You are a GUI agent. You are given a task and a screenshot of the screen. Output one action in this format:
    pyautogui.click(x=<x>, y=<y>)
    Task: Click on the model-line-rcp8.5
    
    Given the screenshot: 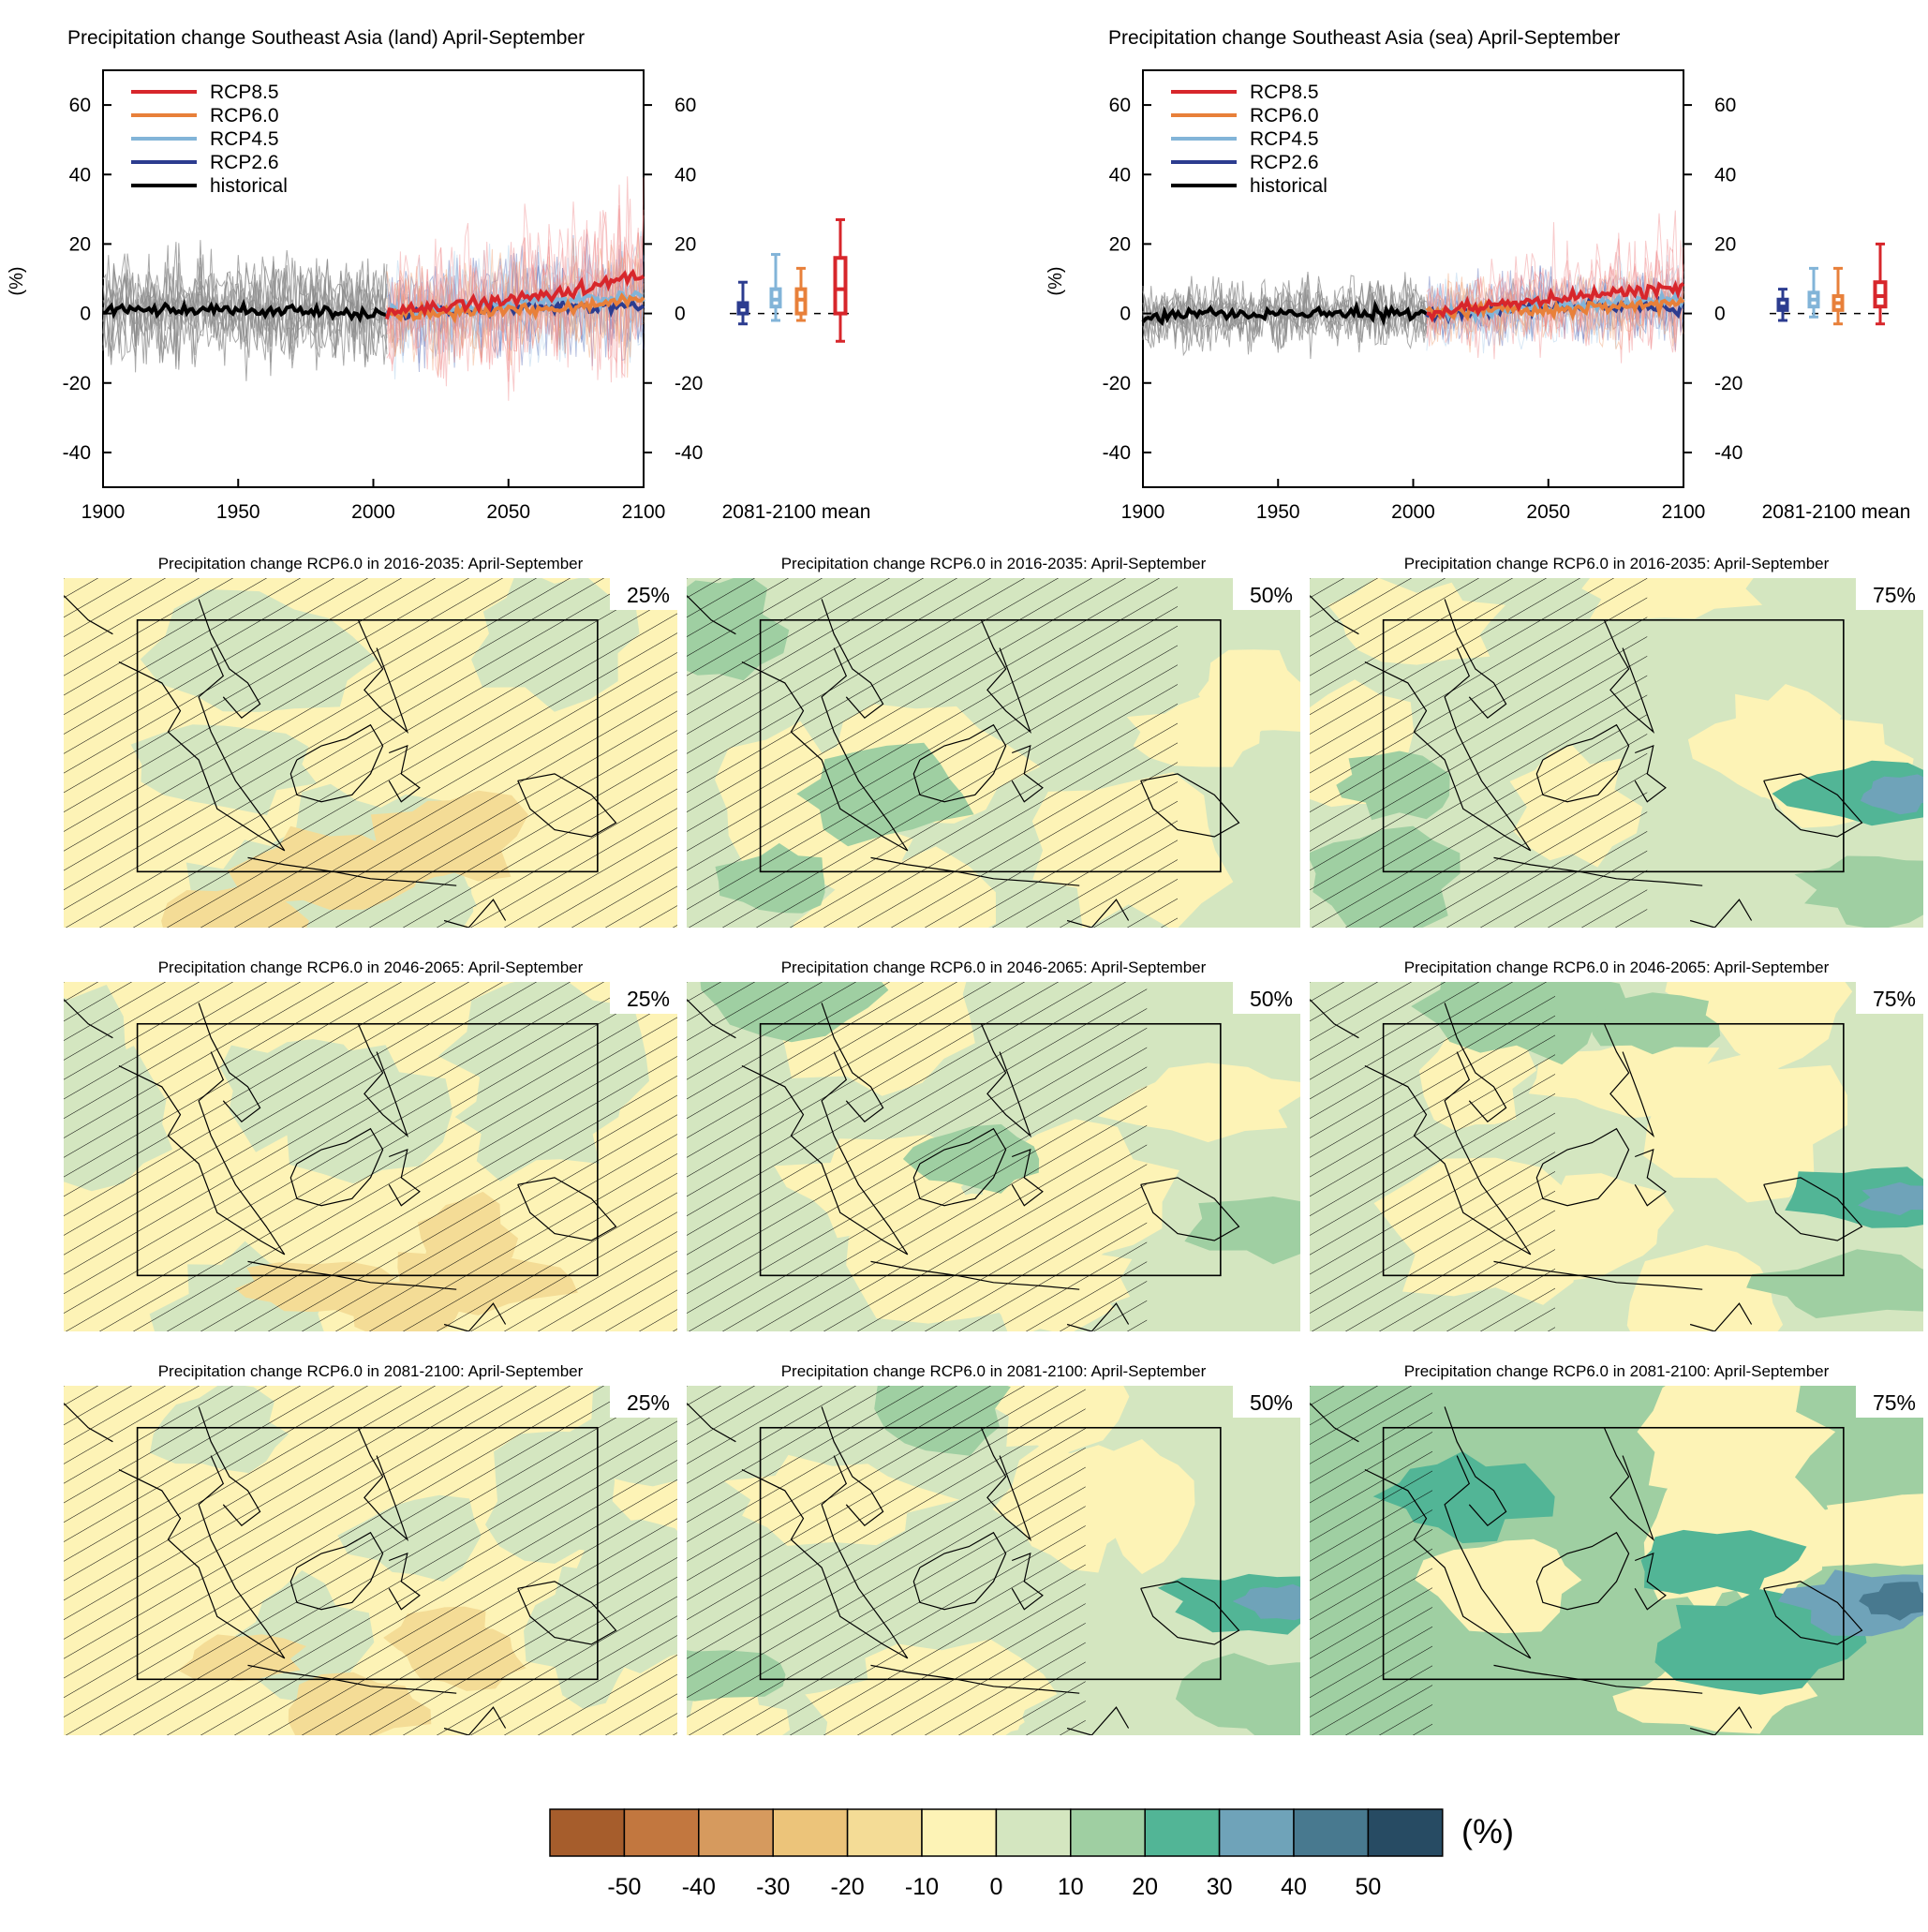 What is the action you would take?
    pyautogui.click(x=1555, y=283)
    